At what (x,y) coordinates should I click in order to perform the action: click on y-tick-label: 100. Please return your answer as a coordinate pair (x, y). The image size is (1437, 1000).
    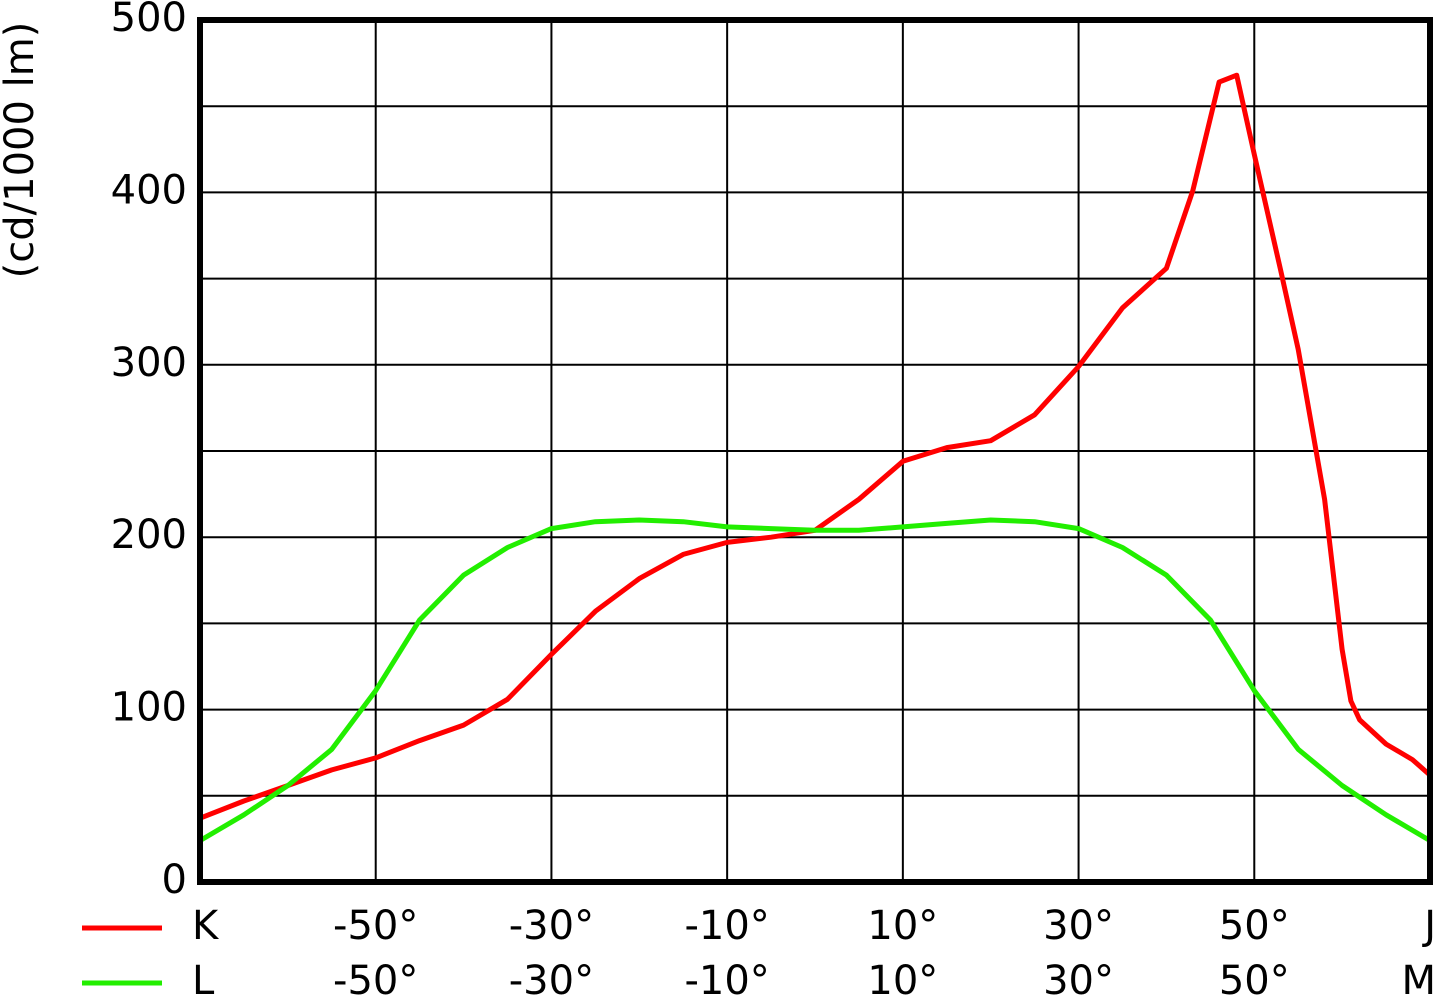
    Looking at the image, I should click on (149, 708).